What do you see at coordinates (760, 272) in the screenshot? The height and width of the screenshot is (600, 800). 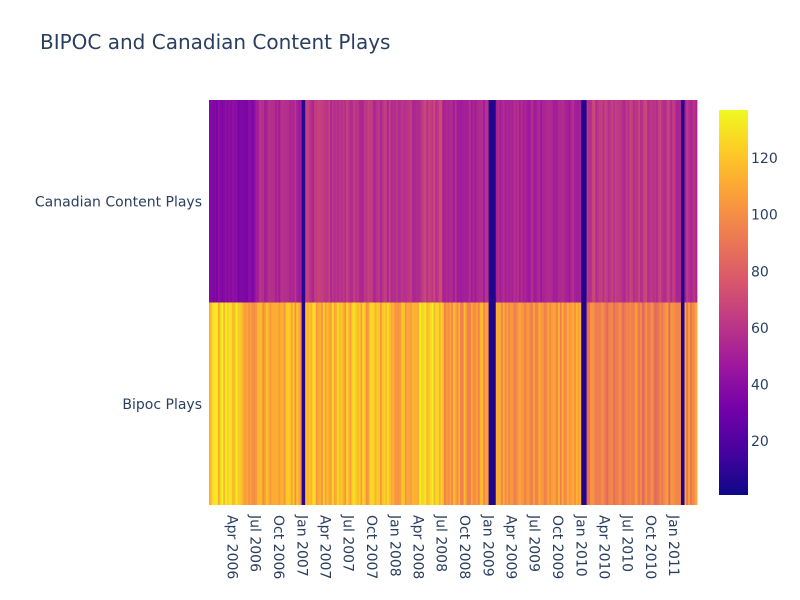 I see `colorbar-tick-label: 80` at bounding box center [760, 272].